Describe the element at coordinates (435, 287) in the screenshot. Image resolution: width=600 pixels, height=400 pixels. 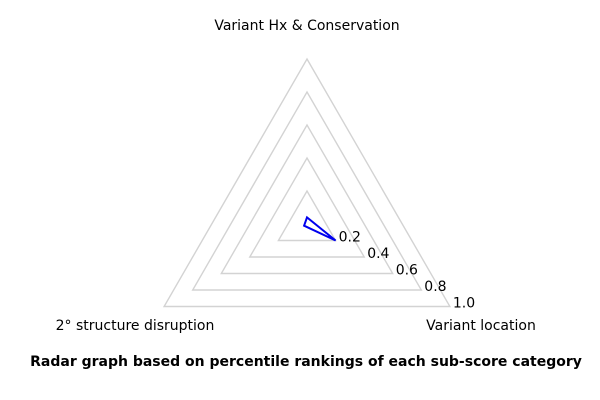
I see `tick-label-0.8: 0.8` at that location.